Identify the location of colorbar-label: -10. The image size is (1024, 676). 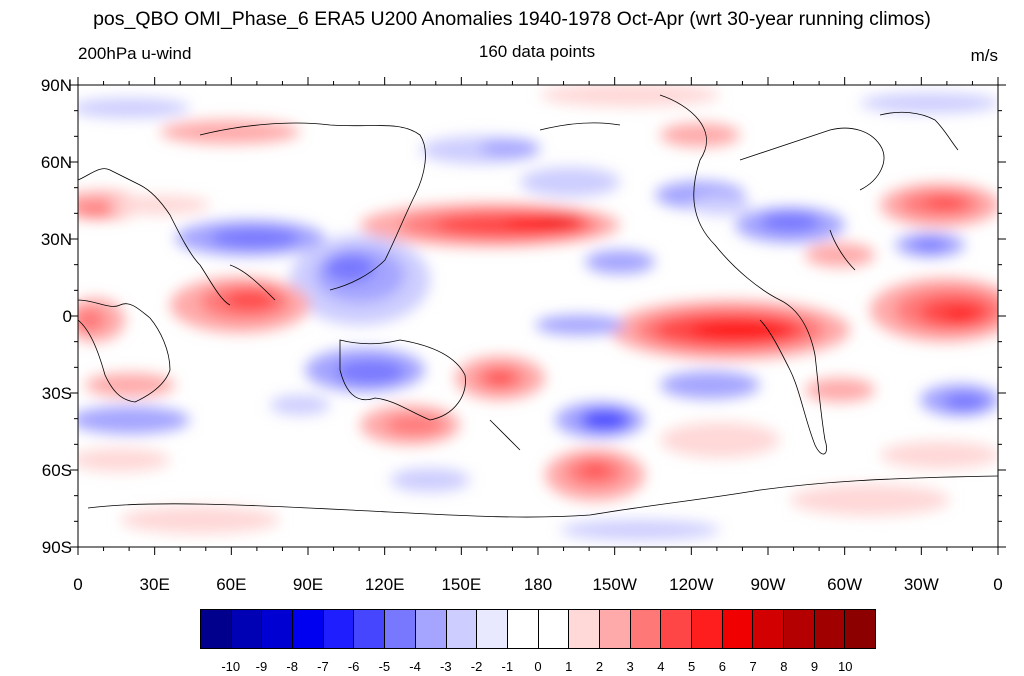
(231, 666).